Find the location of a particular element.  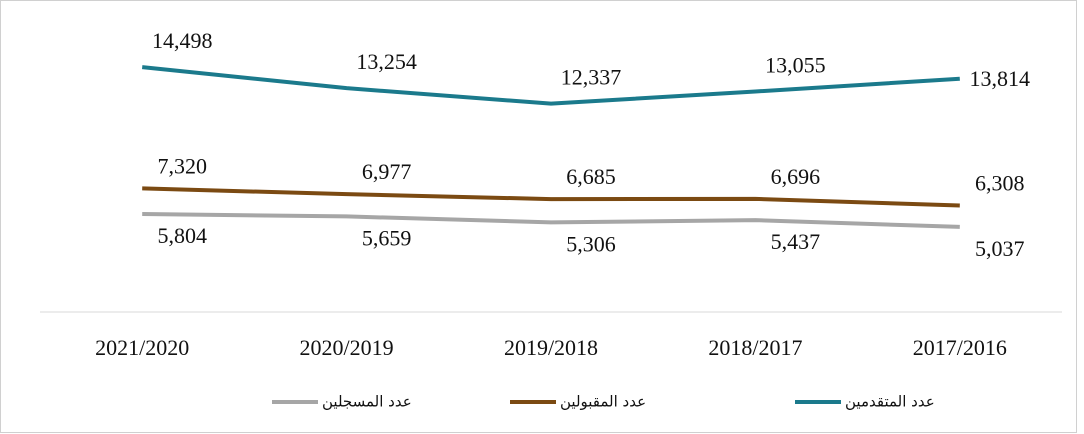

data-label: 7,320 is located at coordinates (182, 165).